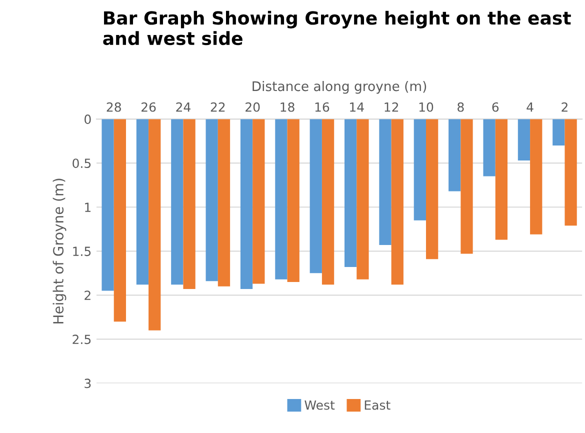  Describe the element at coordinates (81, 339) in the screenshot. I see `y-tick-label: 2.5` at that location.